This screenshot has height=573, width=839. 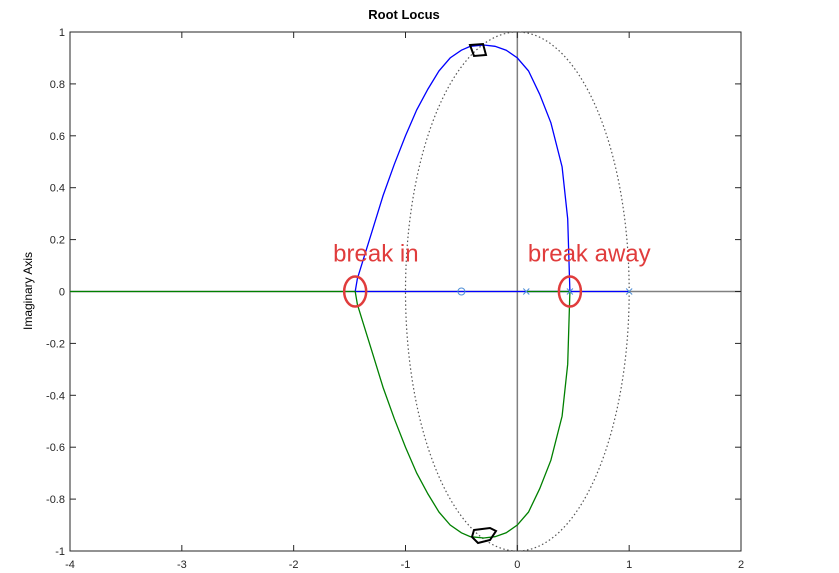 What do you see at coordinates (62, 293) in the screenshot?
I see `y-tick-label: 0` at bounding box center [62, 293].